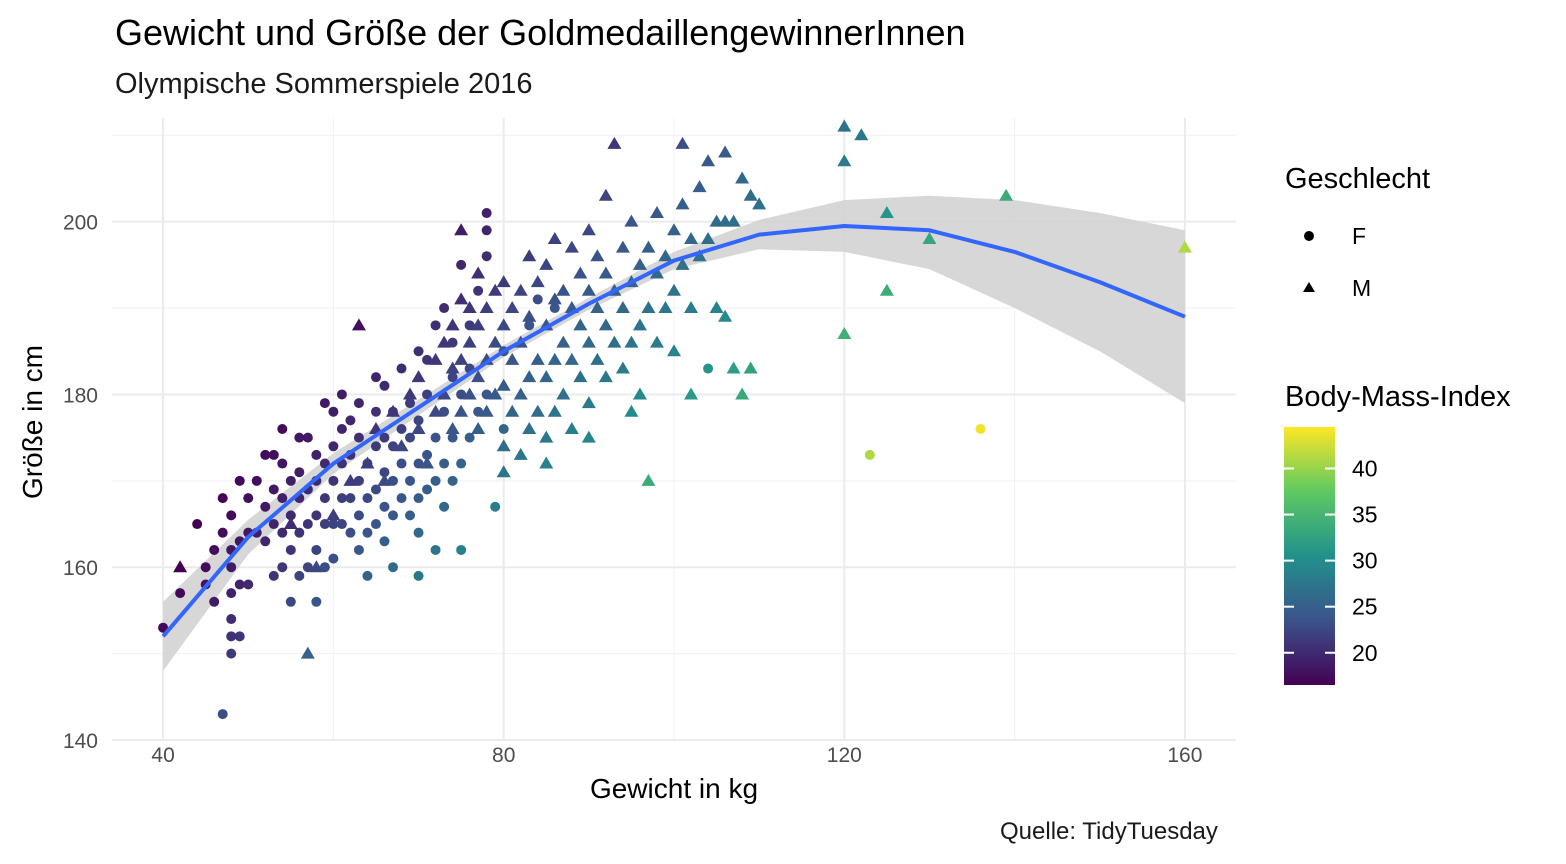  I want to click on legend-circle-icon, so click(1309, 236).